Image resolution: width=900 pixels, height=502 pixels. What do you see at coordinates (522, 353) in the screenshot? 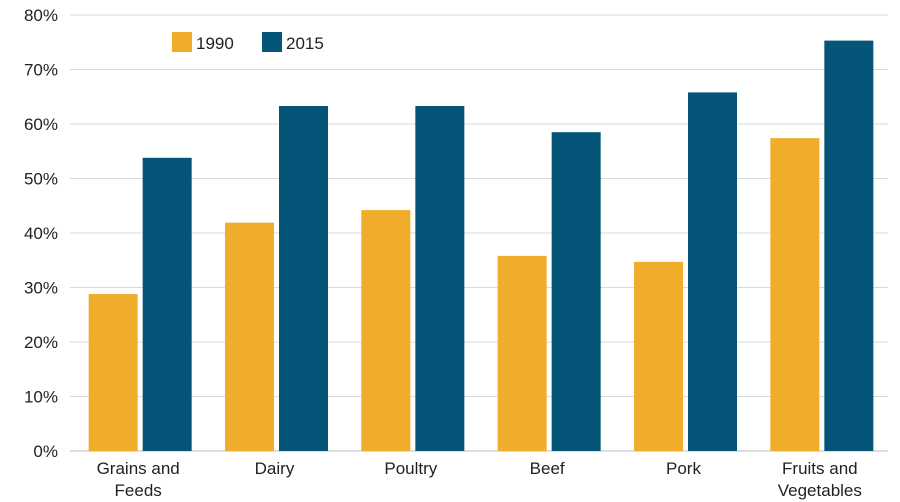
I see `bar-1990-beef` at bounding box center [522, 353].